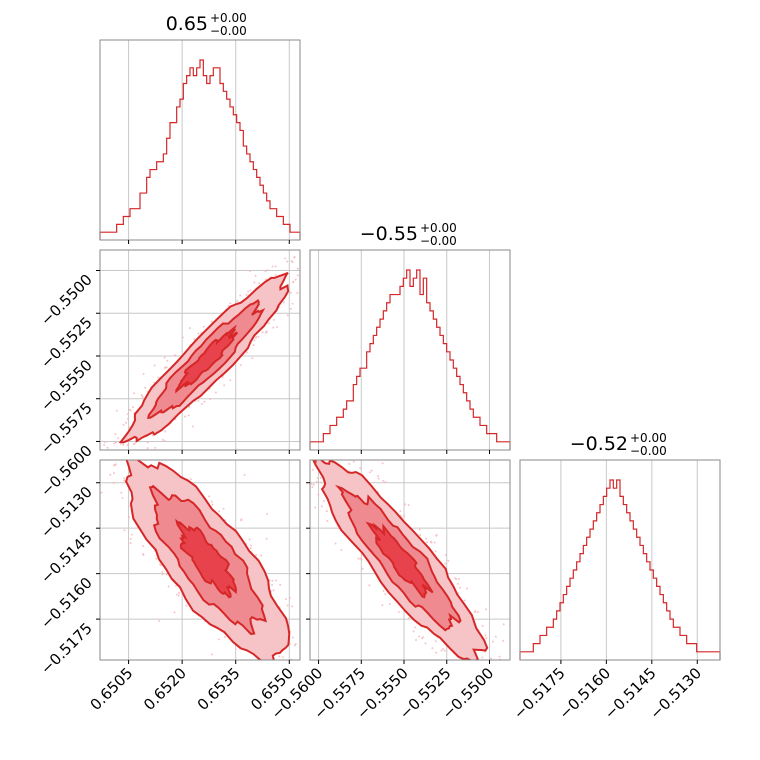 Image resolution: width=760 pixels, height=760 pixels. Describe the element at coordinates (201, 357) in the screenshot. I see `density-layer` at that location.